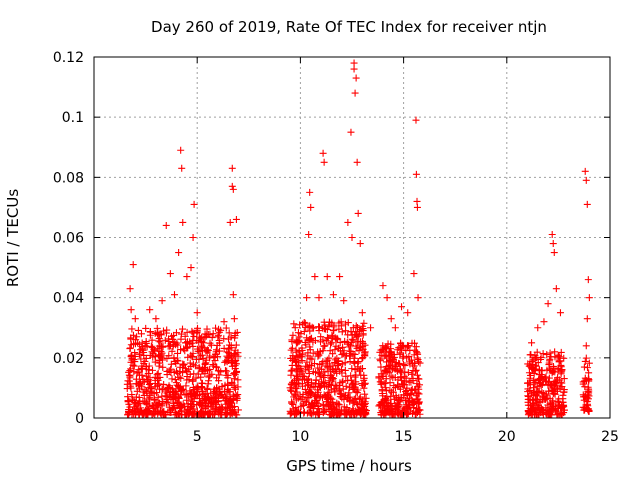 The height and width of the screenshot is (480, 640). I want to click on x-tick-label: 20, so click(507, 437).